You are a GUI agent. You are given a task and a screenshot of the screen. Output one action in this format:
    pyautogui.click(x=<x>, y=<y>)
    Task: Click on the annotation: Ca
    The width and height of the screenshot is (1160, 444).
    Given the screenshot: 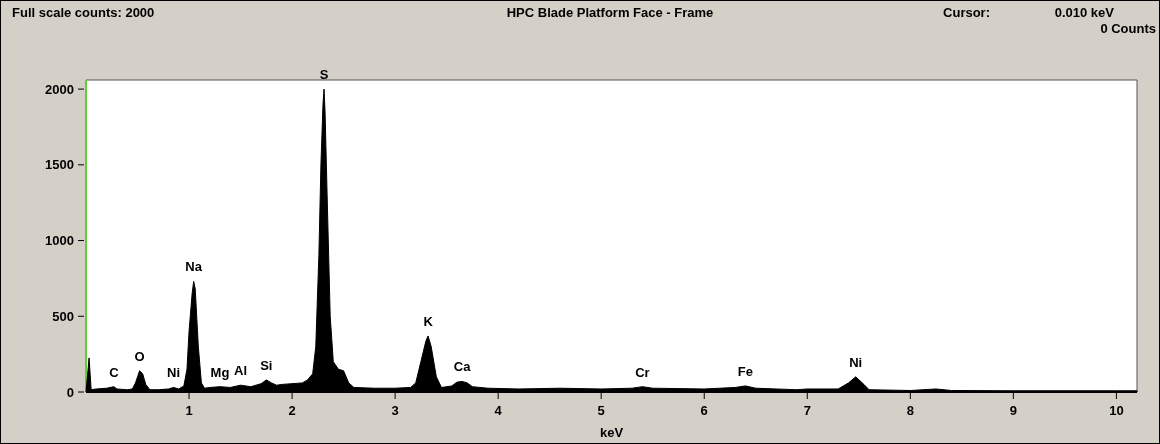 What is the action you would take?
    pyautogui.click(x=462, y=367)
    